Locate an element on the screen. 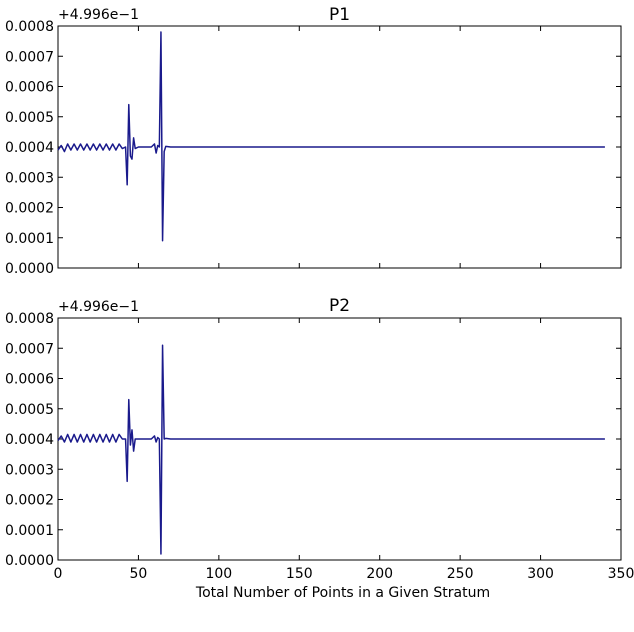 The width and height of the screenshot is (634, 632). x-tick-label: 0 is located at coordinates (58, 574).